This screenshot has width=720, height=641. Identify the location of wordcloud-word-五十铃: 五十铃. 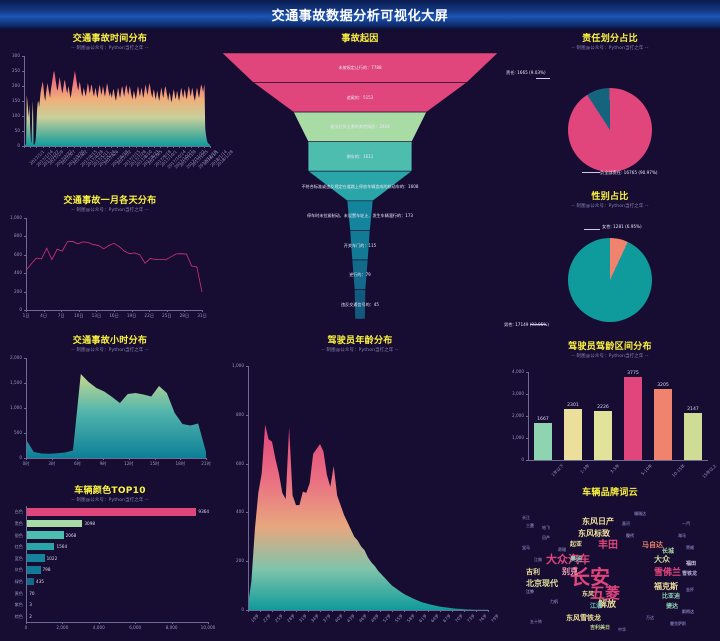
(536, 621).